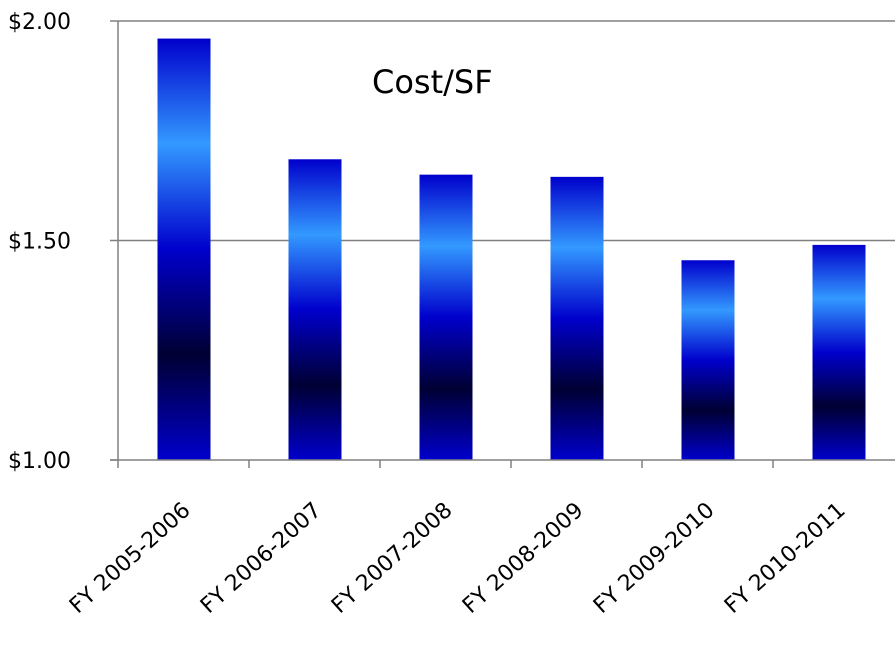  I want to click on chart-title: Cost/SF, so click(432, 82).